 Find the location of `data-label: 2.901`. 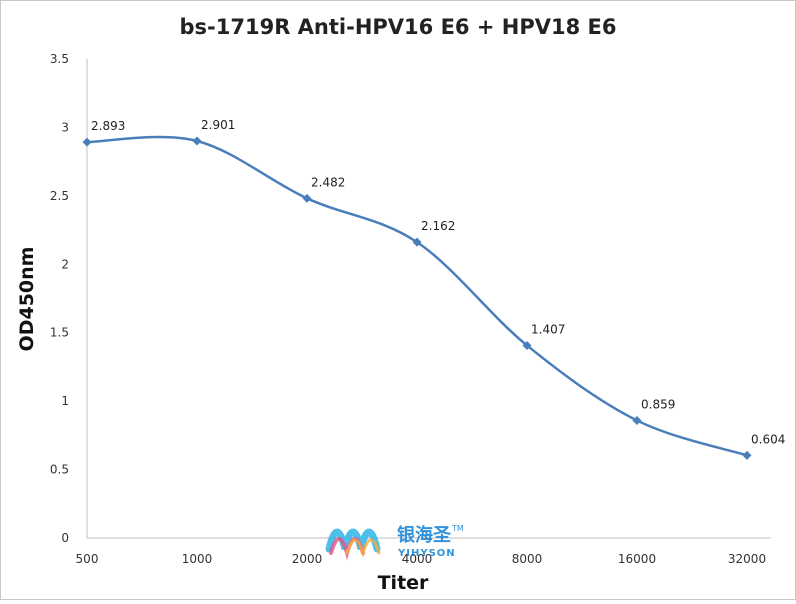

data-label: 2.901 is located at coordinates (218, 125).